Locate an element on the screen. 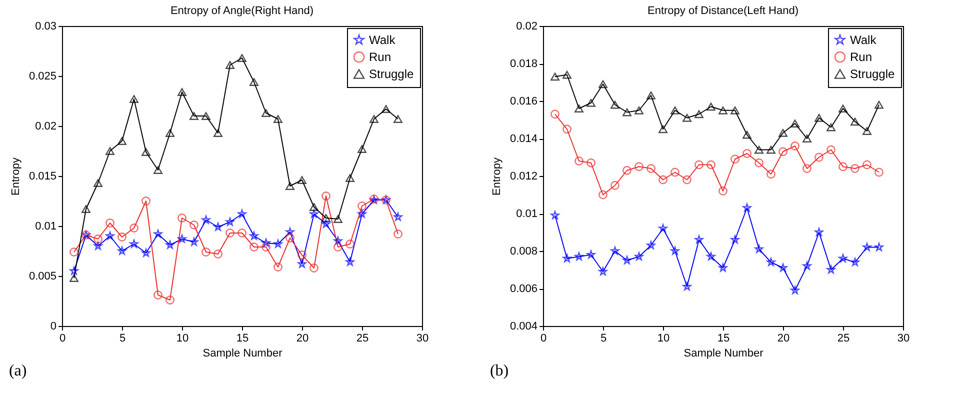  legend-label: Run is located at coordinates (380, 57).